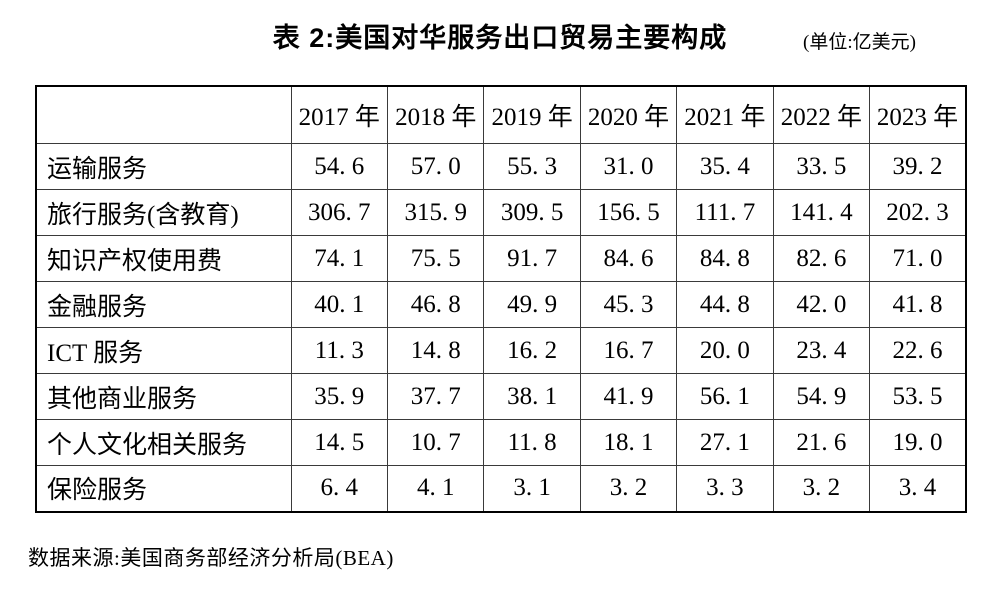 Image resolution: width=1000 pixels, height=614 pixels. Describe the element at coordinates (163, 114) in the screenshot. I see `corner-cell` at that location.